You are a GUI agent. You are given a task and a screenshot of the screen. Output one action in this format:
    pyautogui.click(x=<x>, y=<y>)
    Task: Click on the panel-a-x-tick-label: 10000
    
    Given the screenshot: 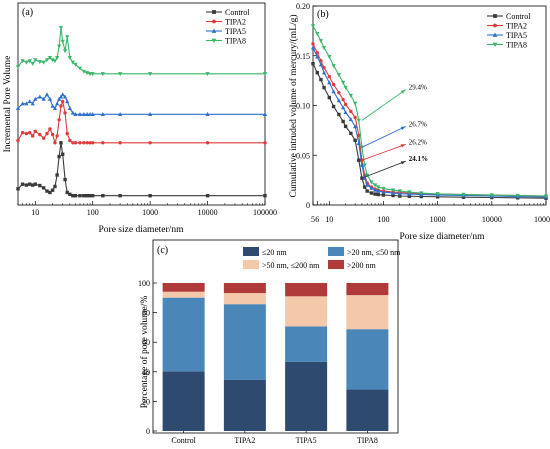 What is the action you would take?
    pyautogui.click(x=208, y=212)
    